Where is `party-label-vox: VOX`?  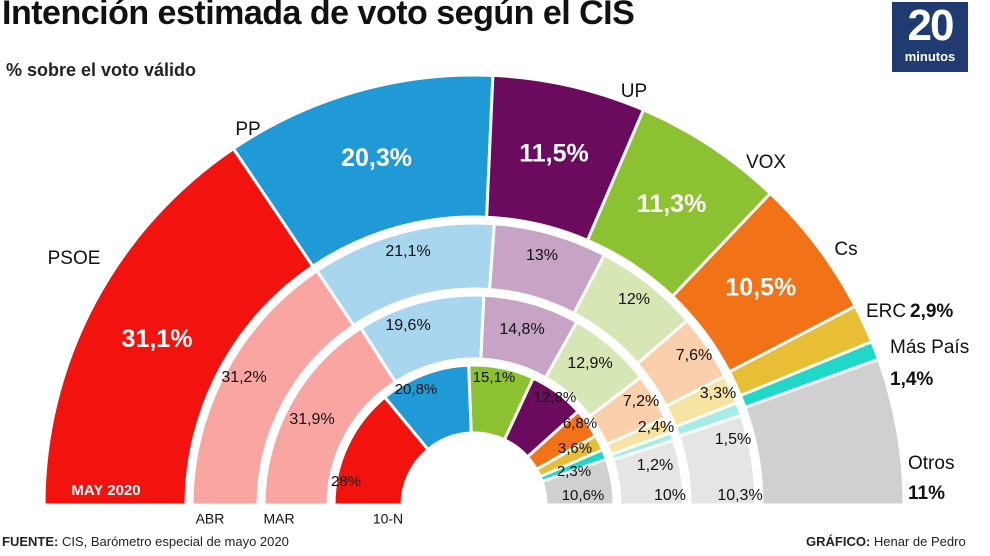 party-label-vox: VOX is located at coordinates (766, 162).